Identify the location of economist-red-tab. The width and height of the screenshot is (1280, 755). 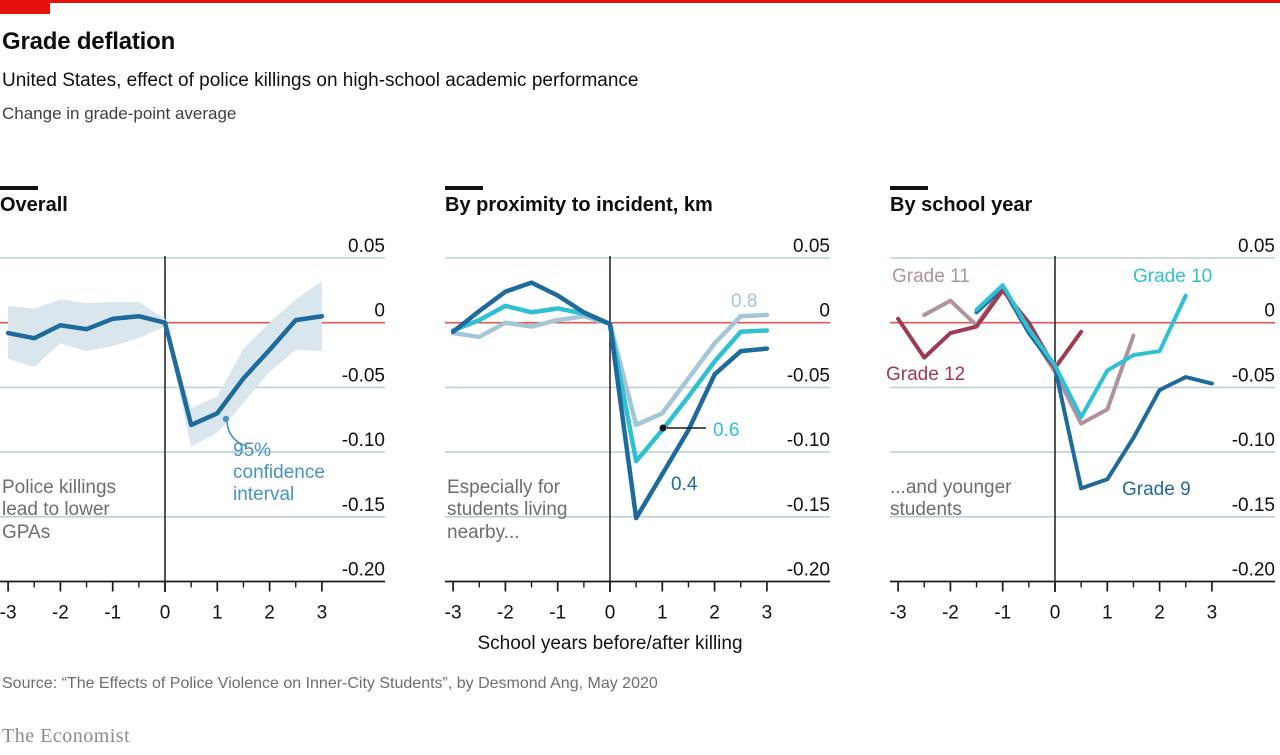
(25, 7).